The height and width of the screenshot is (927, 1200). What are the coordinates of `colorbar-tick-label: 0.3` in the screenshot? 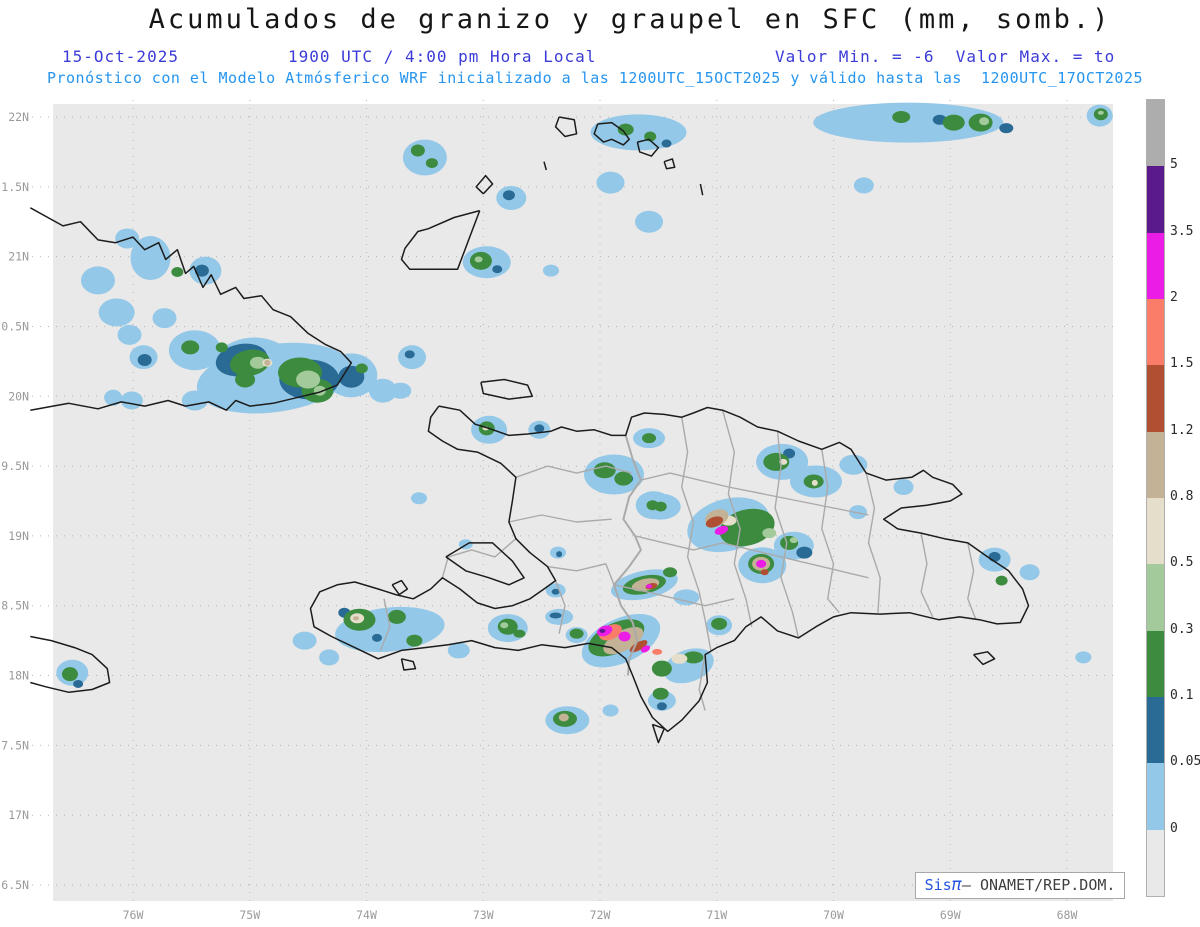 It's located at (1182, 629).